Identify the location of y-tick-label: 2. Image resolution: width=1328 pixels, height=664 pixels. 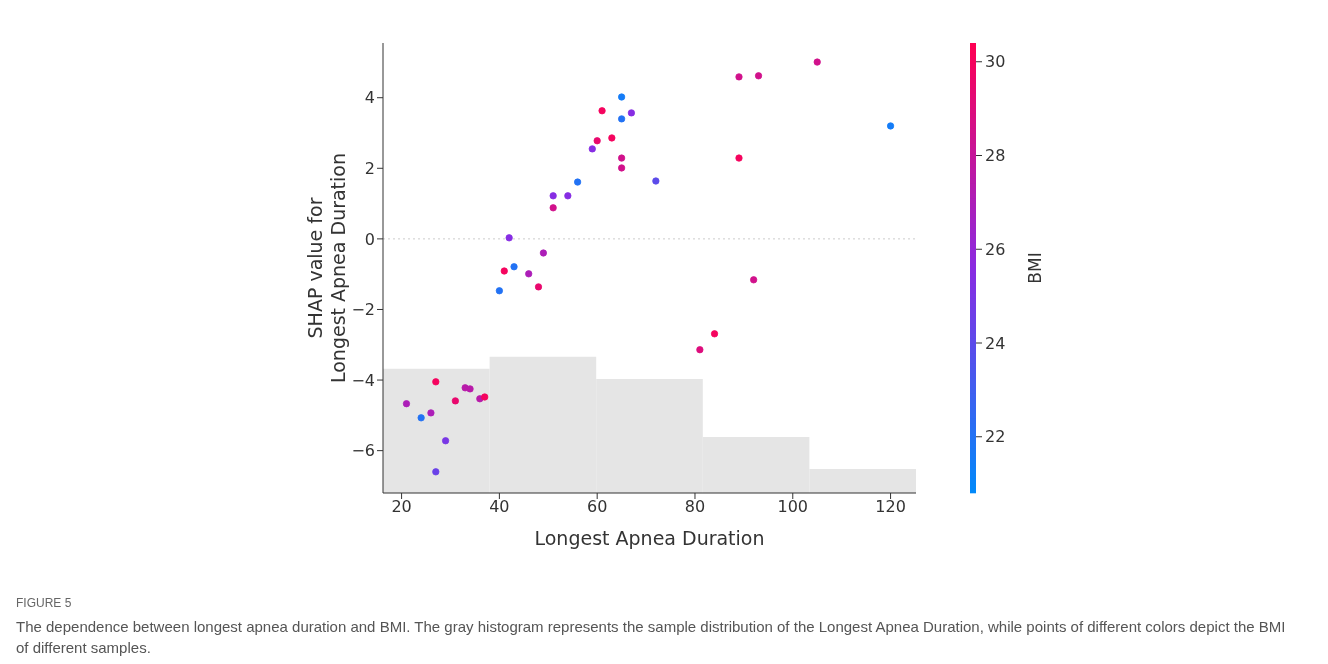
(369, 168).